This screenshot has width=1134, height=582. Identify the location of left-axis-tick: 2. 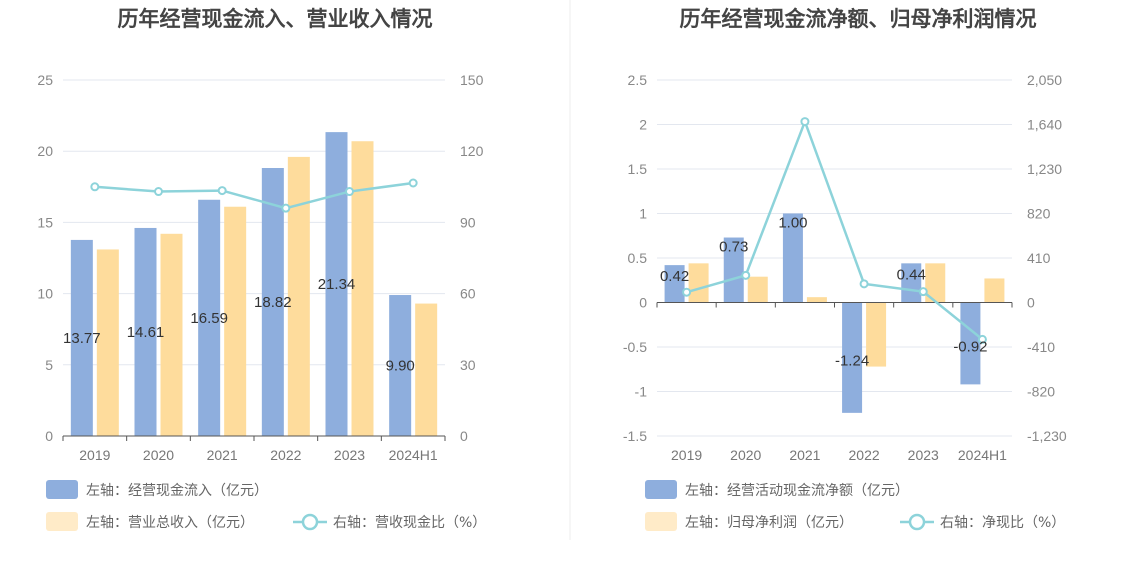
(643, 125).